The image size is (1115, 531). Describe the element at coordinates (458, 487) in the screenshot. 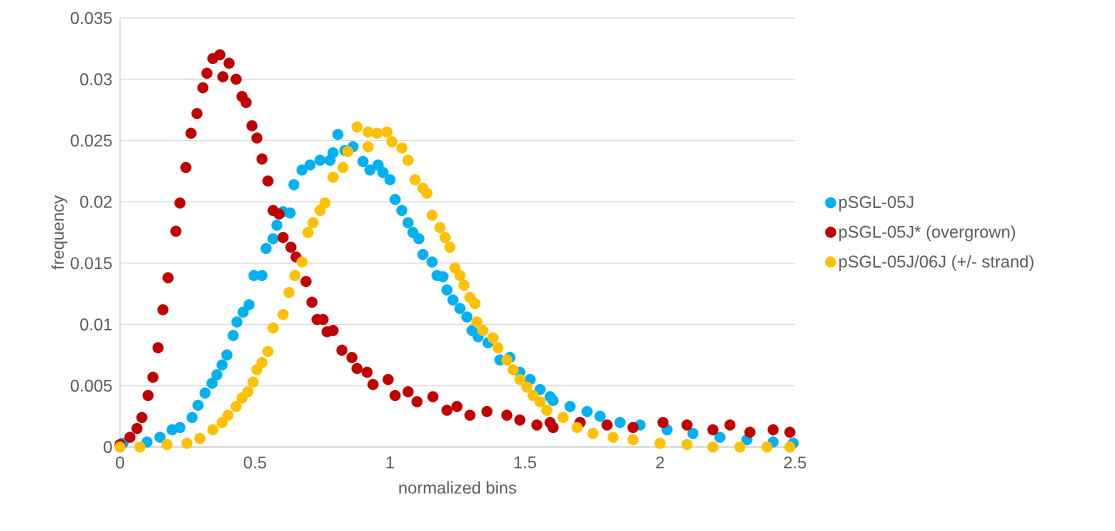

I see `x-axis-title: normalized bins` at that location.